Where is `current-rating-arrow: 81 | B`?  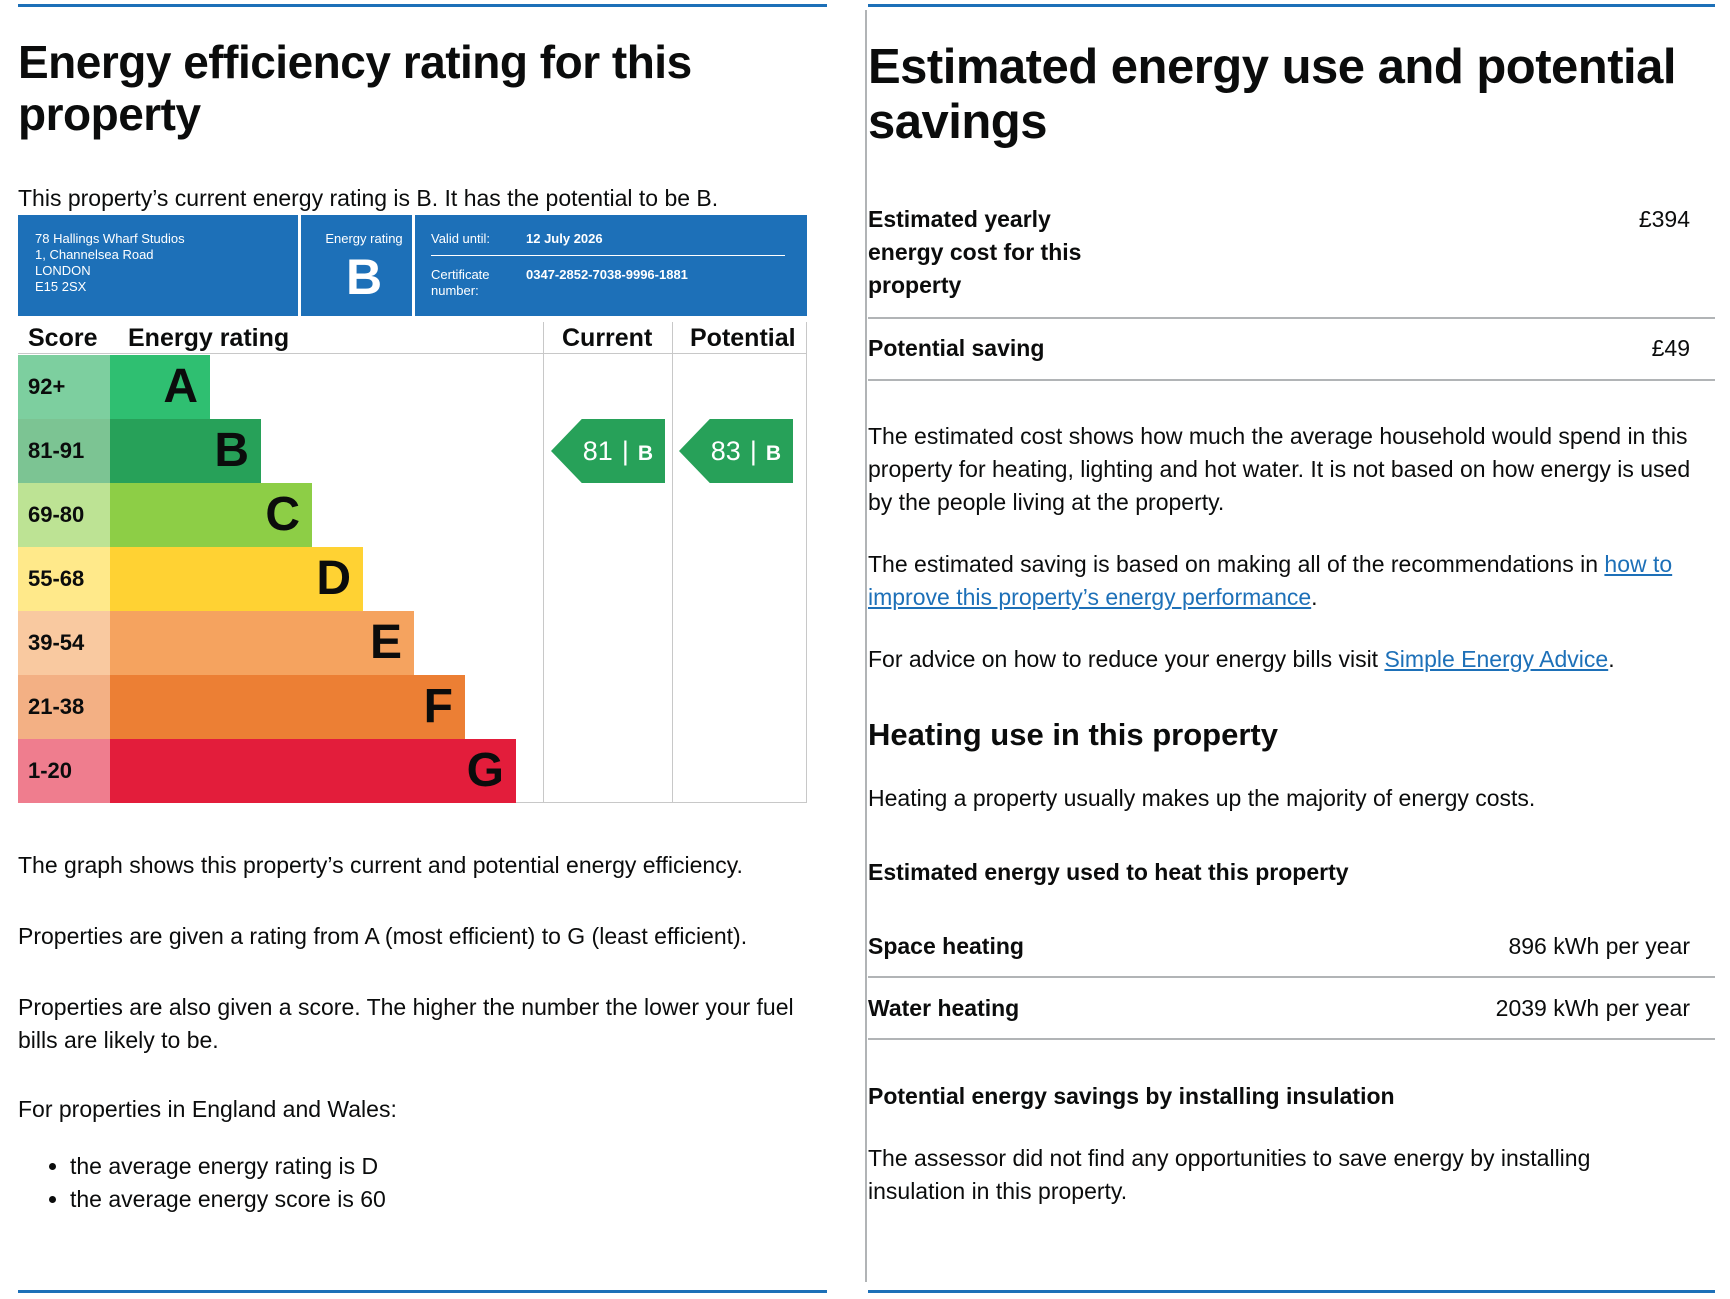 current-rating-arrow: 81 | B is located at coordinates (608, 451).